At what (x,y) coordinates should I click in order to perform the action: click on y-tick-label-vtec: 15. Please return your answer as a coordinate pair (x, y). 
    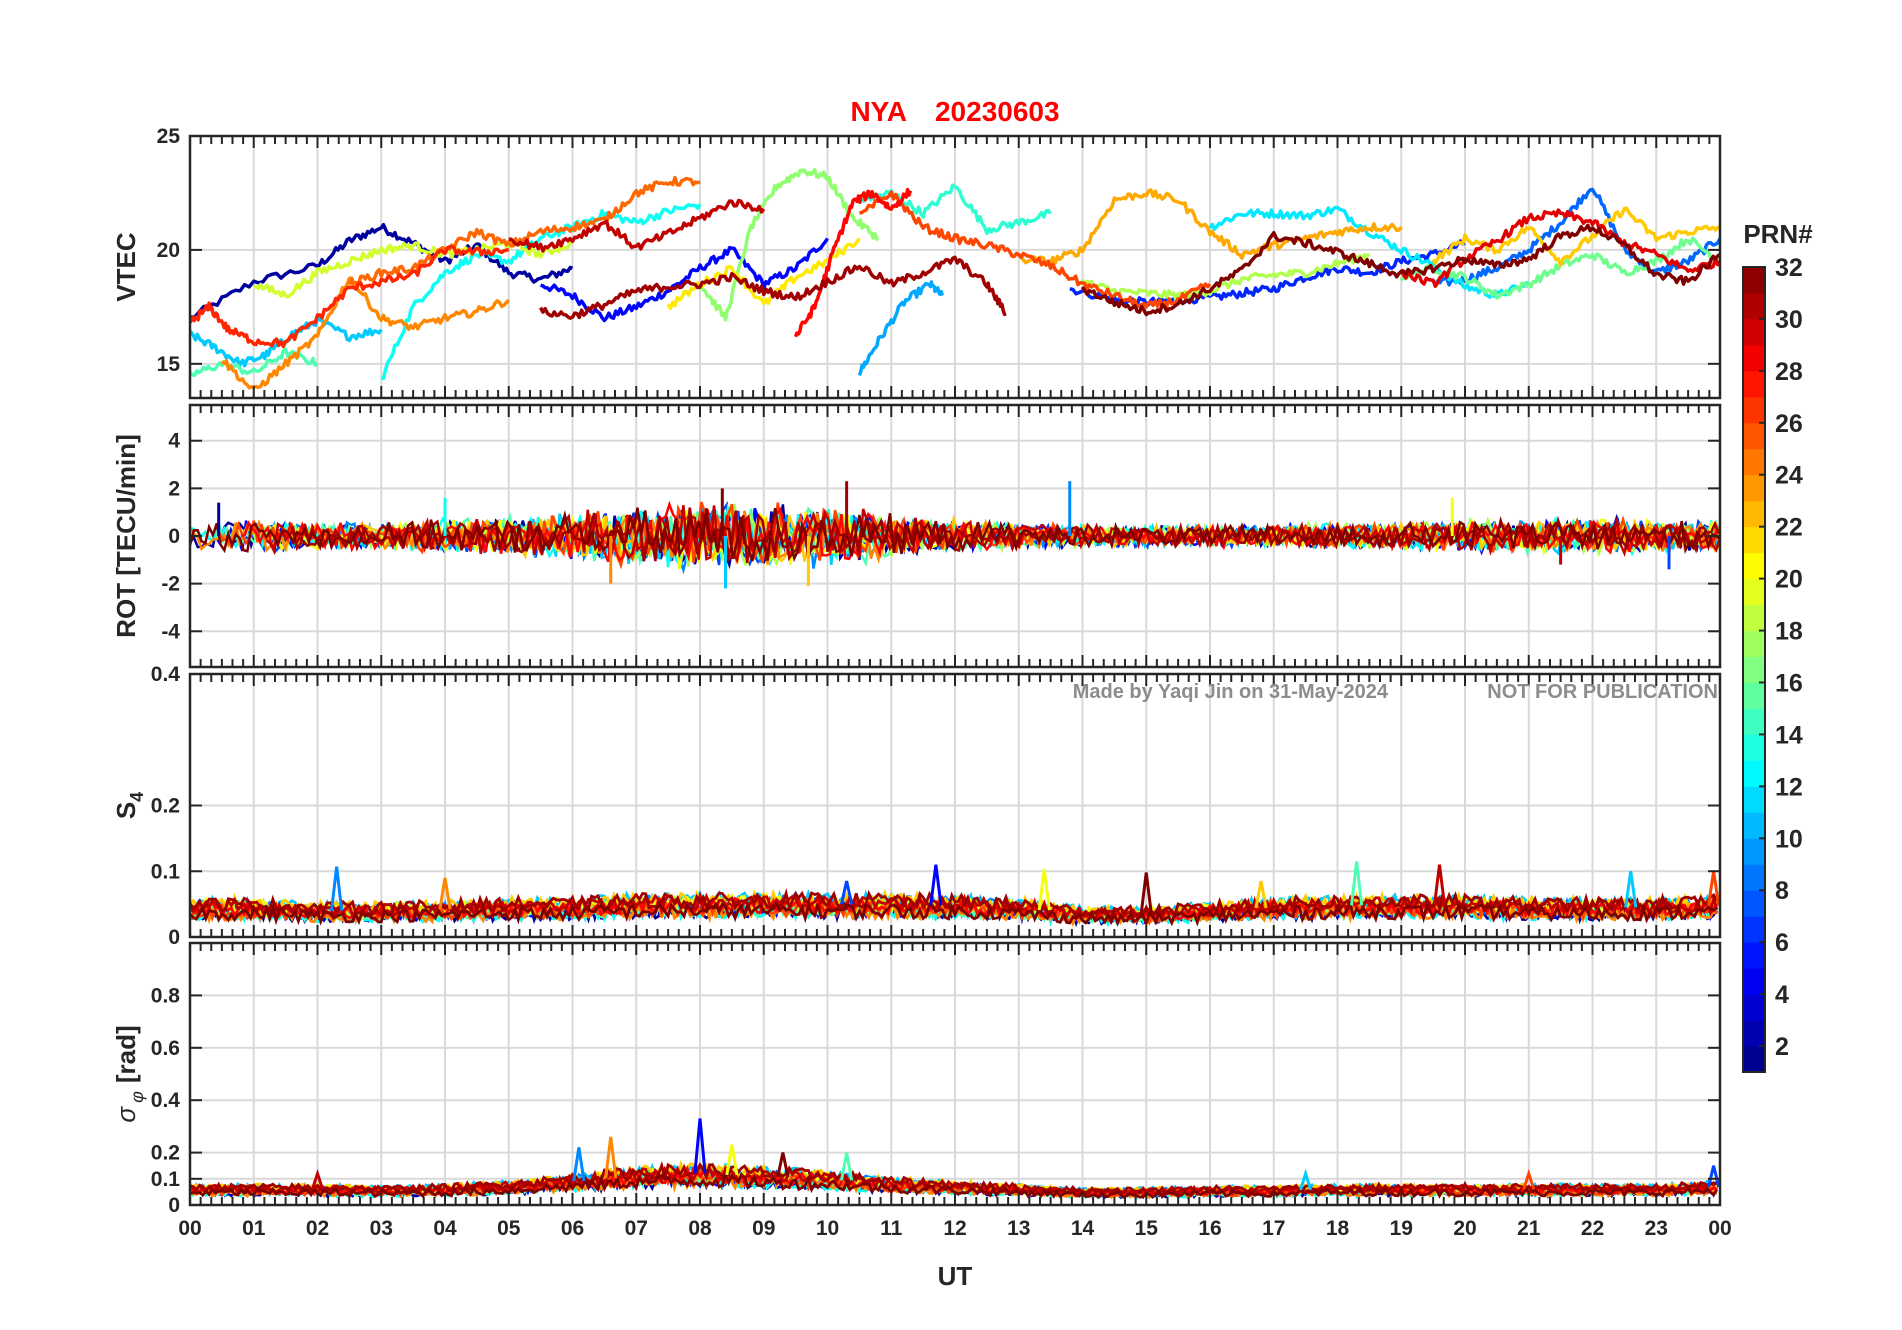
    Looking at the image, I should click on (169, 364).